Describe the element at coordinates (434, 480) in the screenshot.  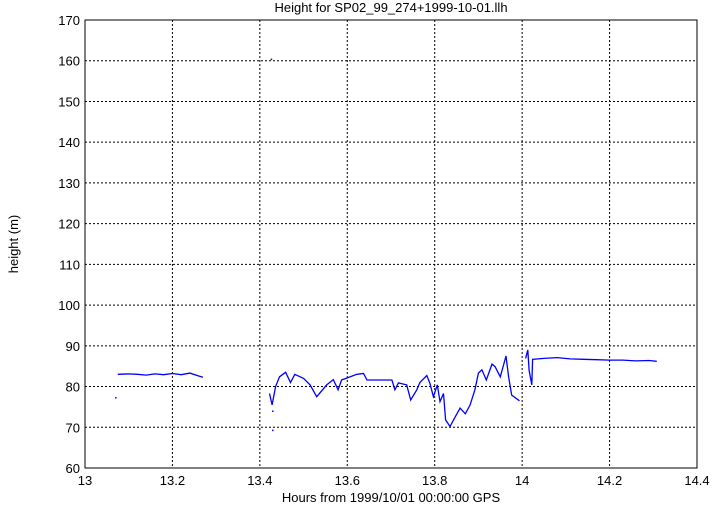
I see `x-tick-label: 13.8` at that location.